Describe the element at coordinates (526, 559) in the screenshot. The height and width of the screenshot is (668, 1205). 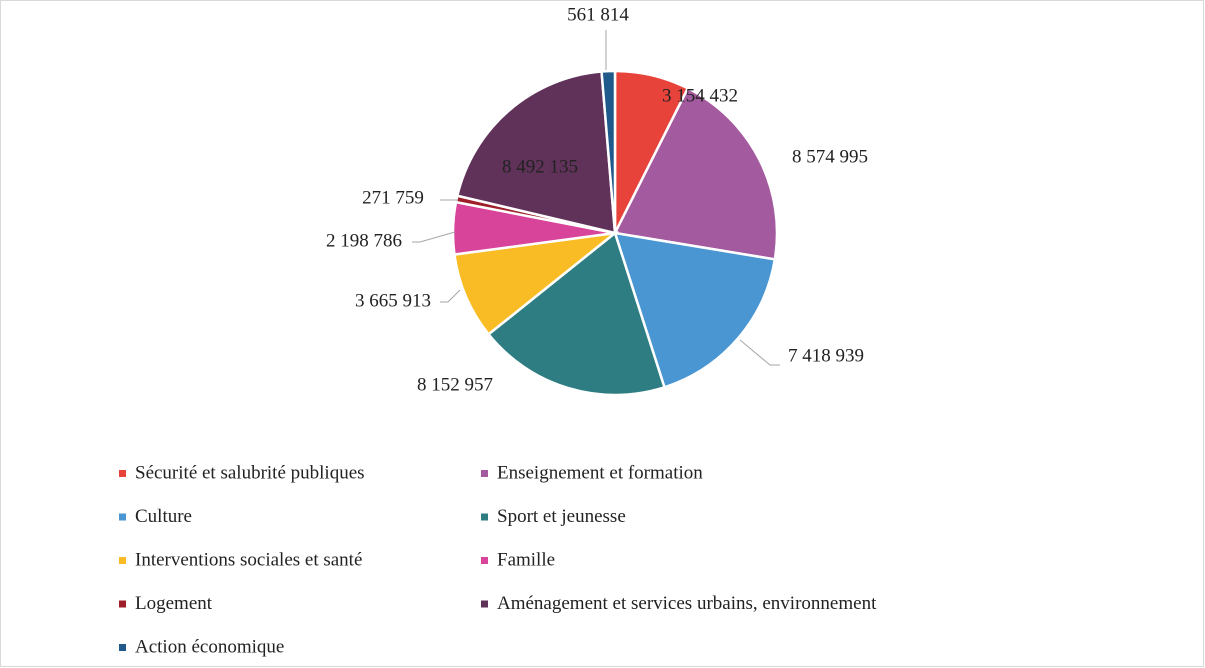
I see `legend-label: Famille` at that location.